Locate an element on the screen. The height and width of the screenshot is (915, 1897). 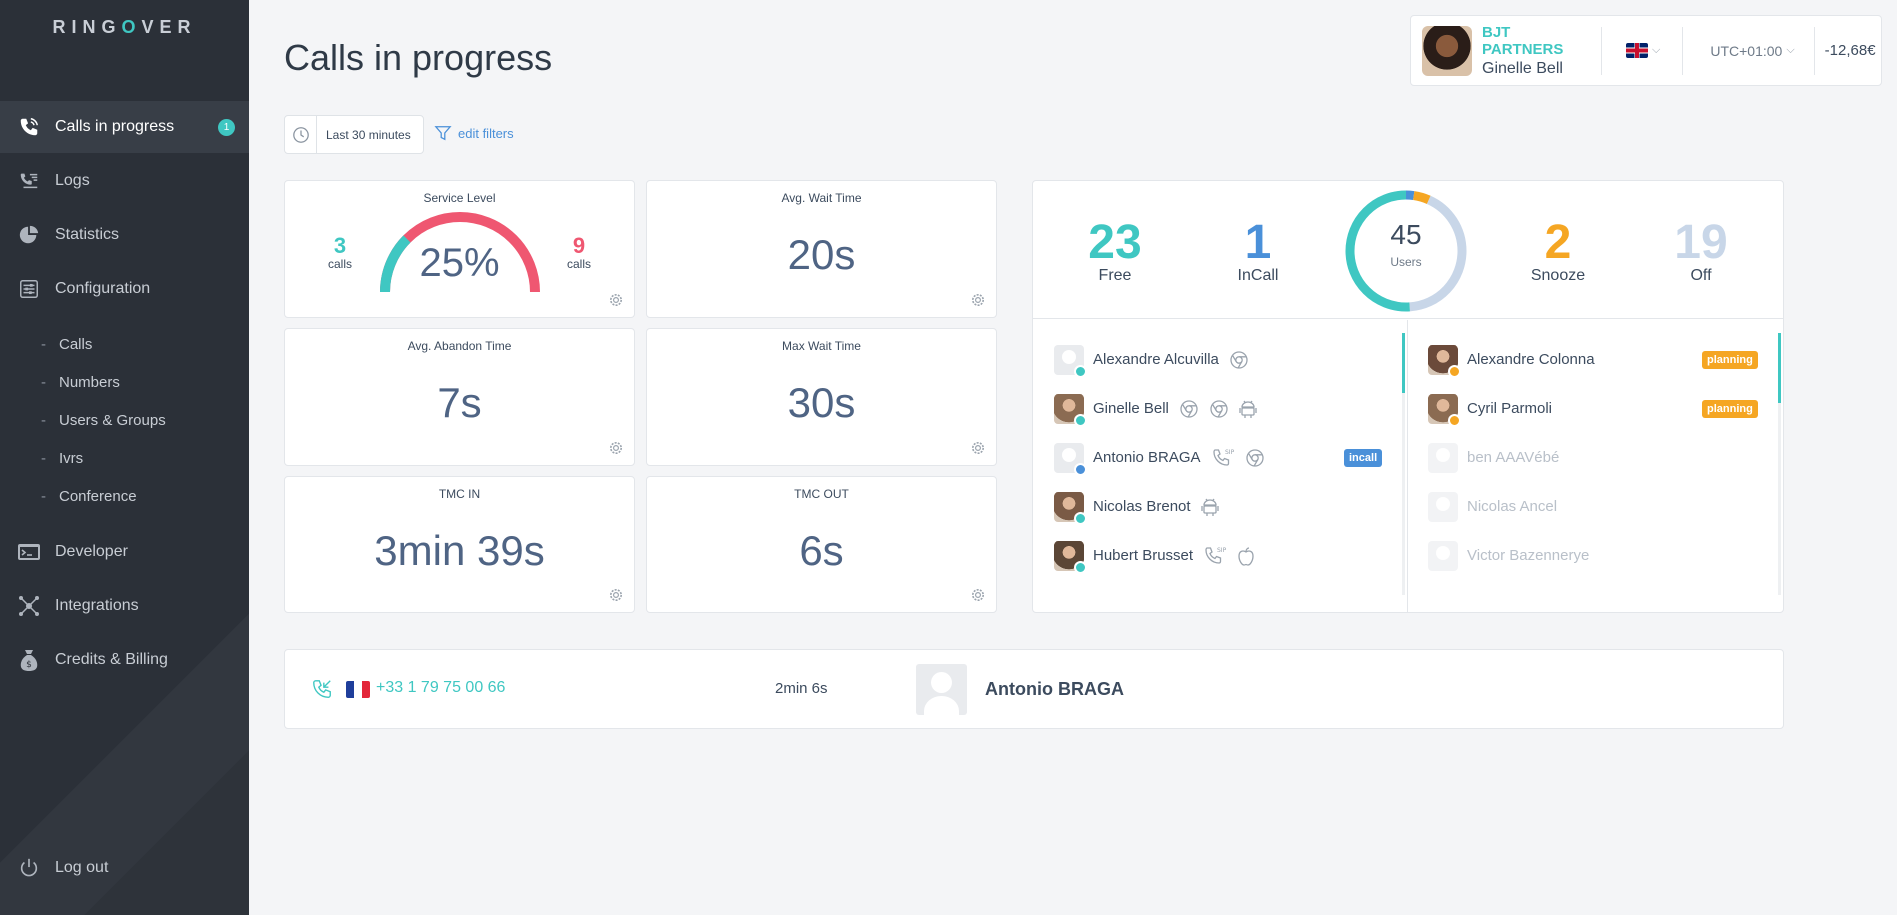
terminal-icon is located at coordinates (29, 552).